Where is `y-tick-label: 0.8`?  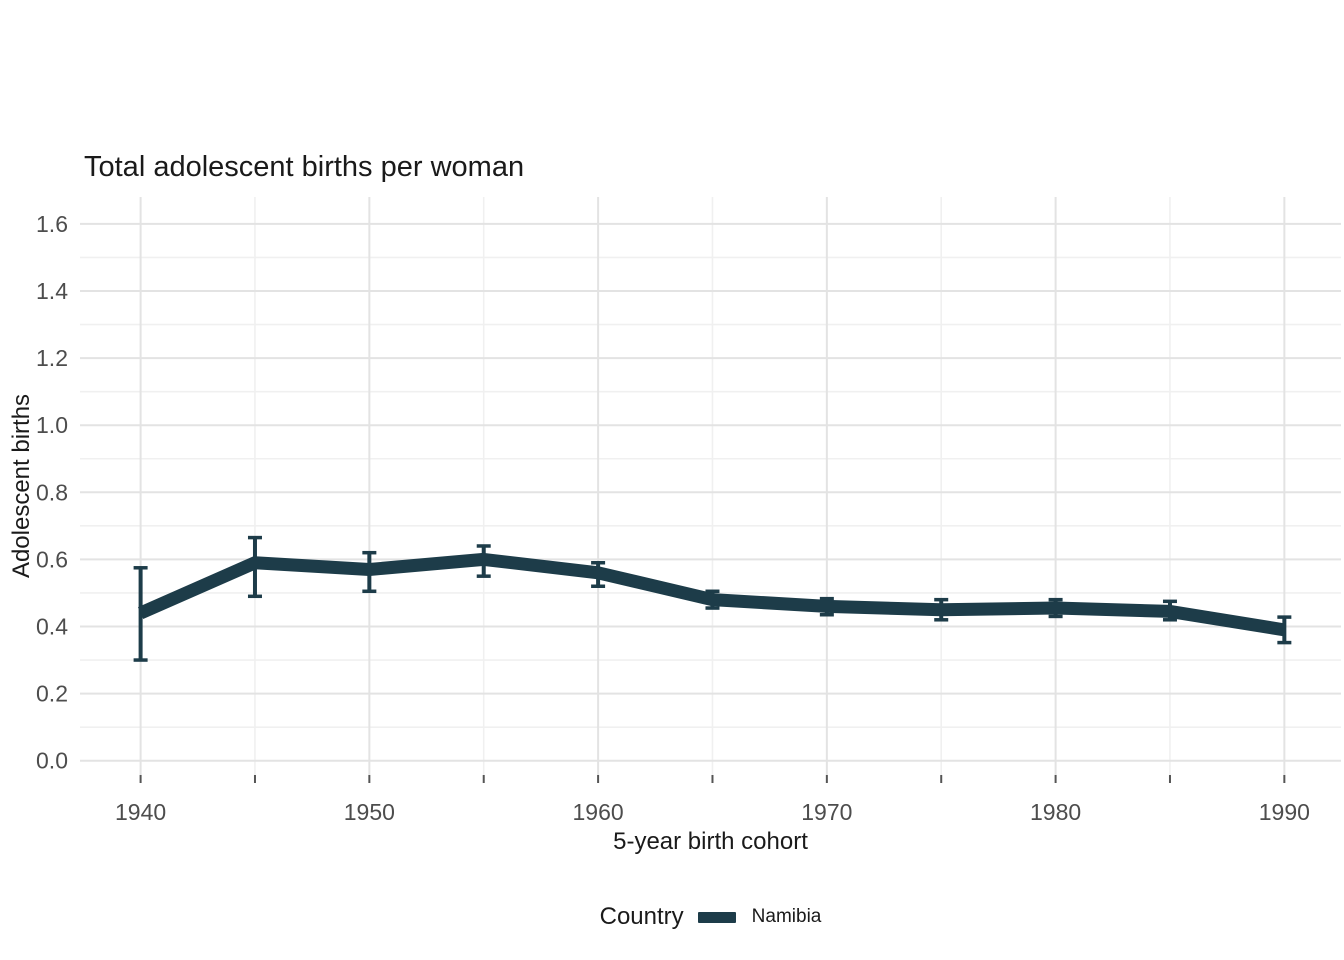 y-tick-label: 0.8 is located at coordinates (52, 492).